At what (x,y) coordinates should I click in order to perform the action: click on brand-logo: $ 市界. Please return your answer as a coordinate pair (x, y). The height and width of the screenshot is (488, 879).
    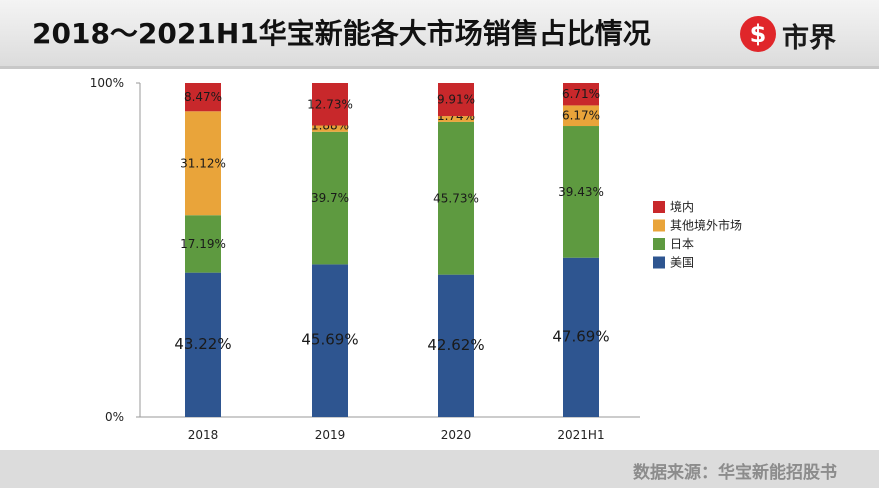
    Looking at the image, I should click on (793, 34).